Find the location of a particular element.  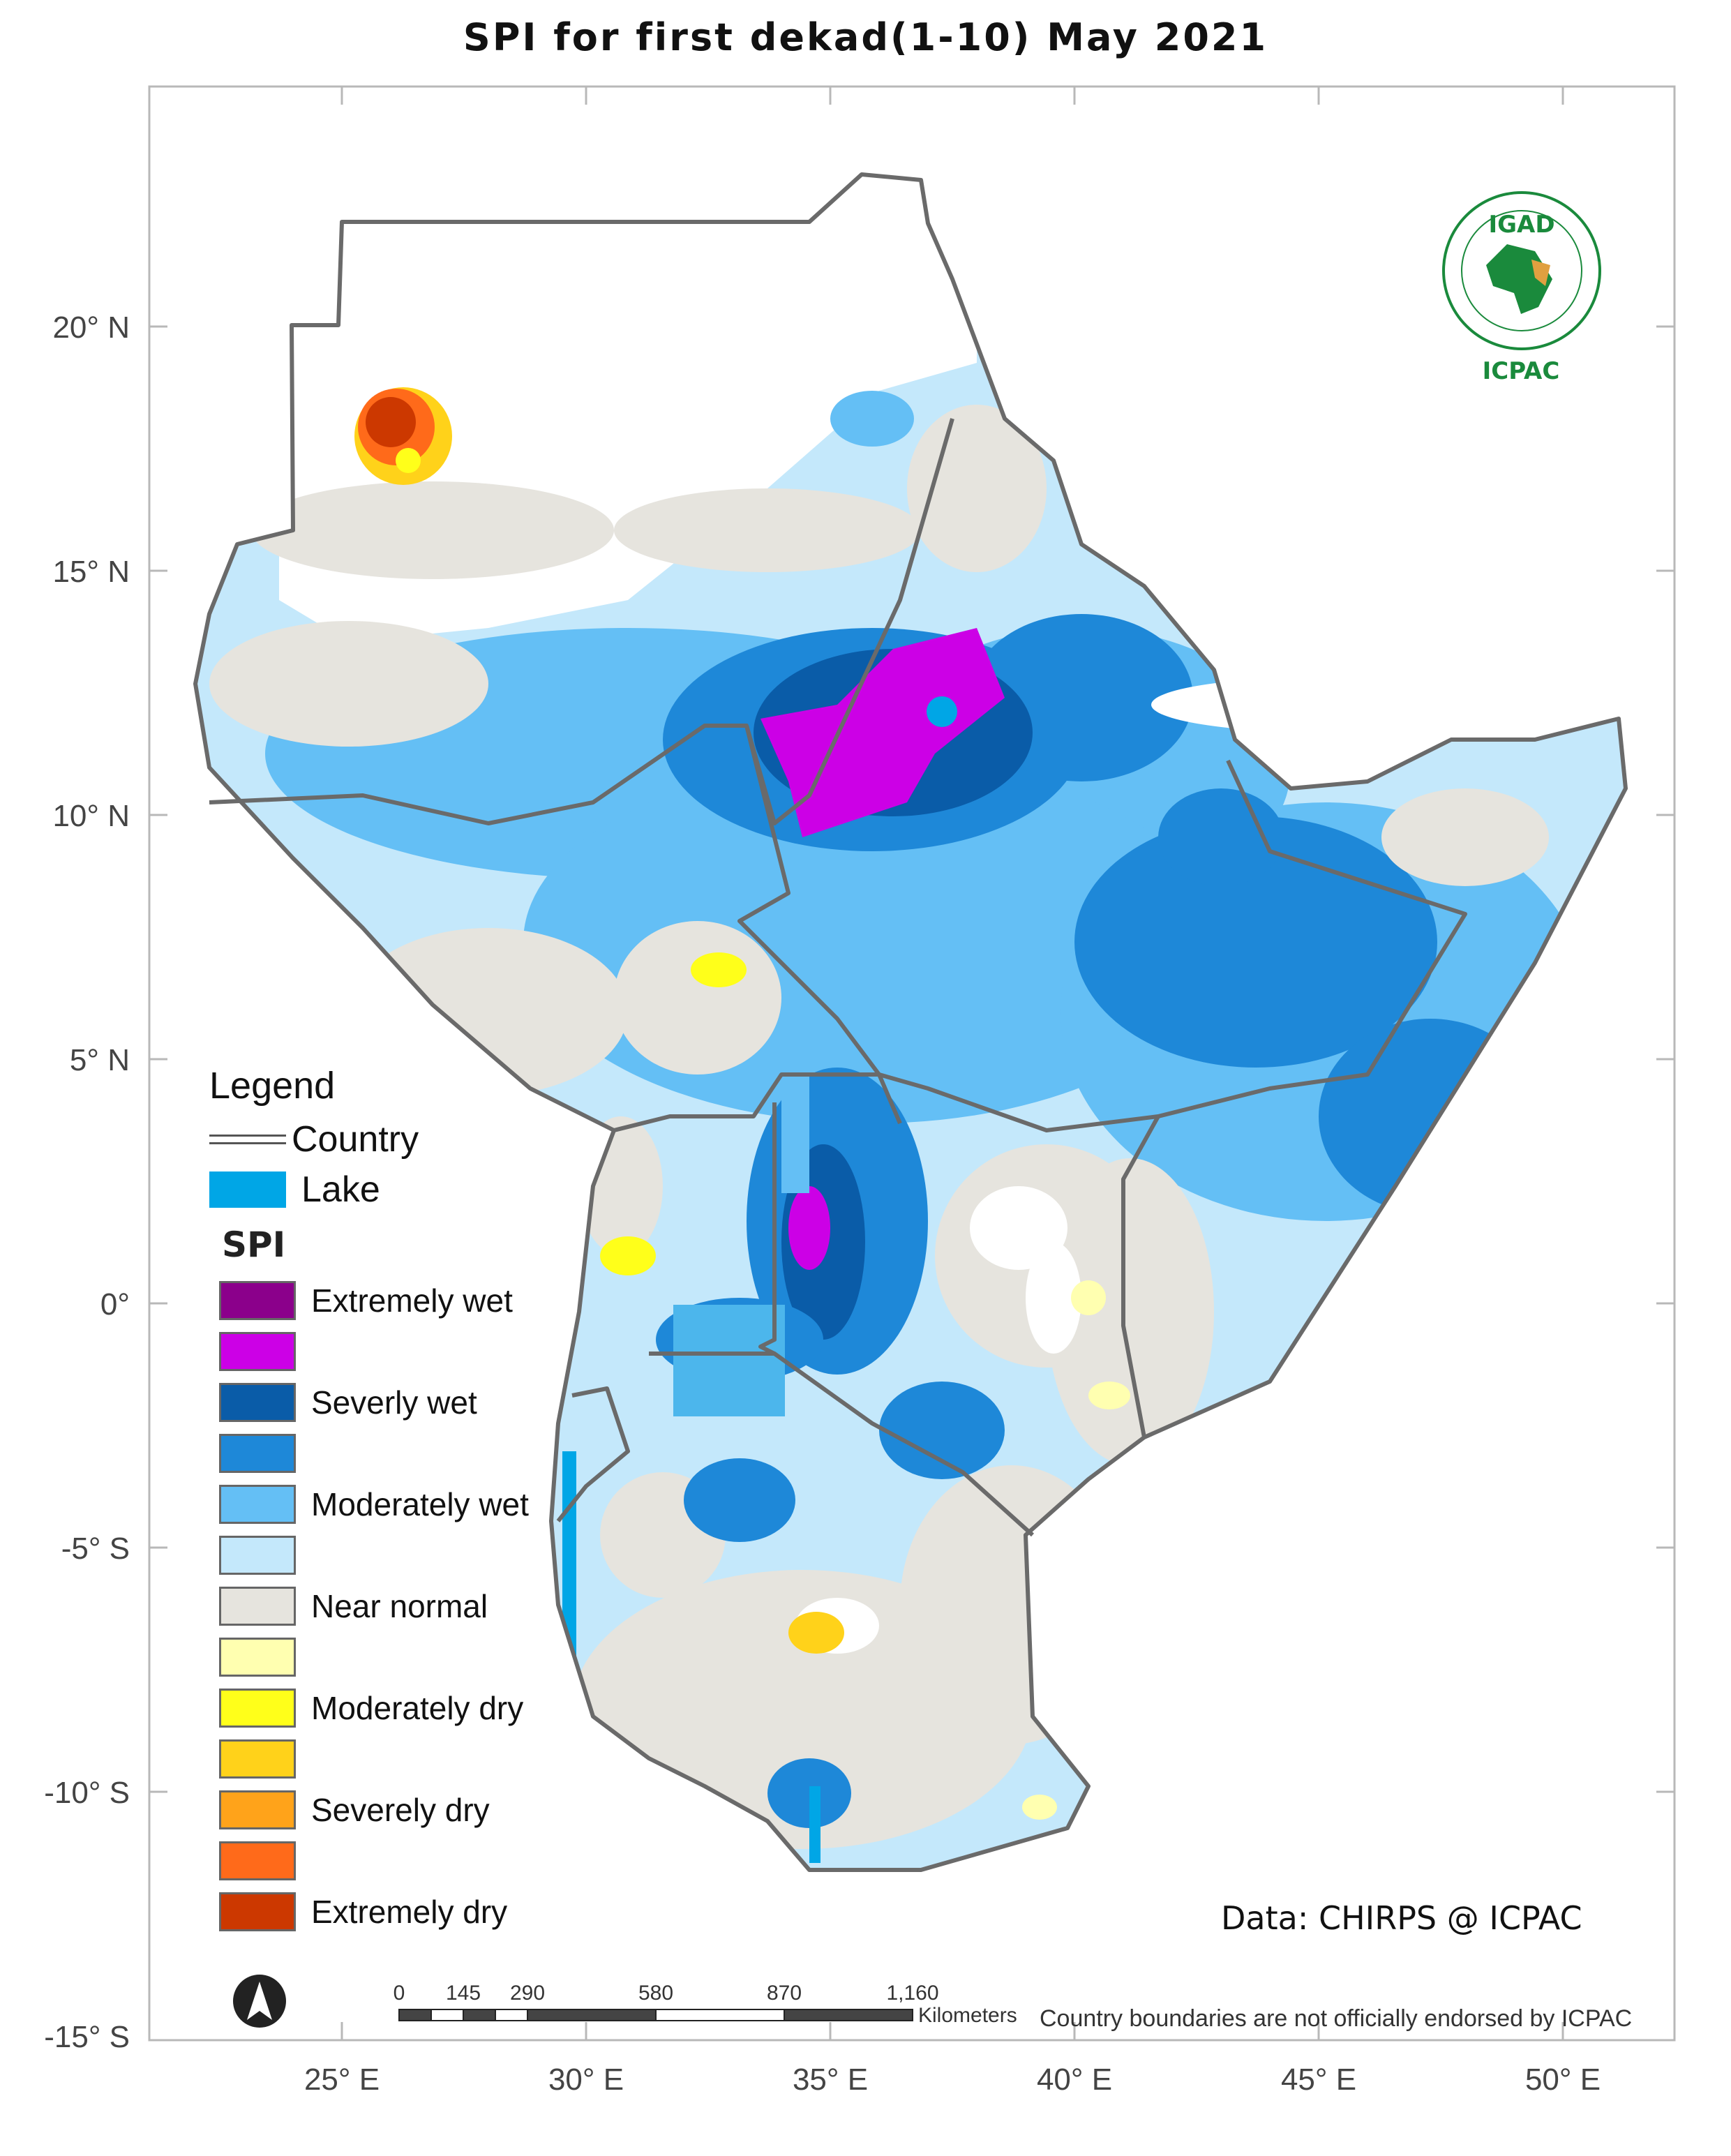

legend-country-row: Country is located at coordinates (404, 1139).